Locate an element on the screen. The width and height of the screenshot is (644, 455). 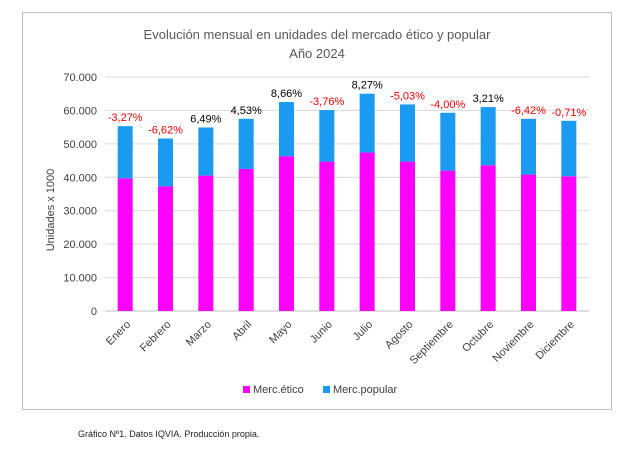
y-tick-label: 20.000 is located at coordinates (80, 245).